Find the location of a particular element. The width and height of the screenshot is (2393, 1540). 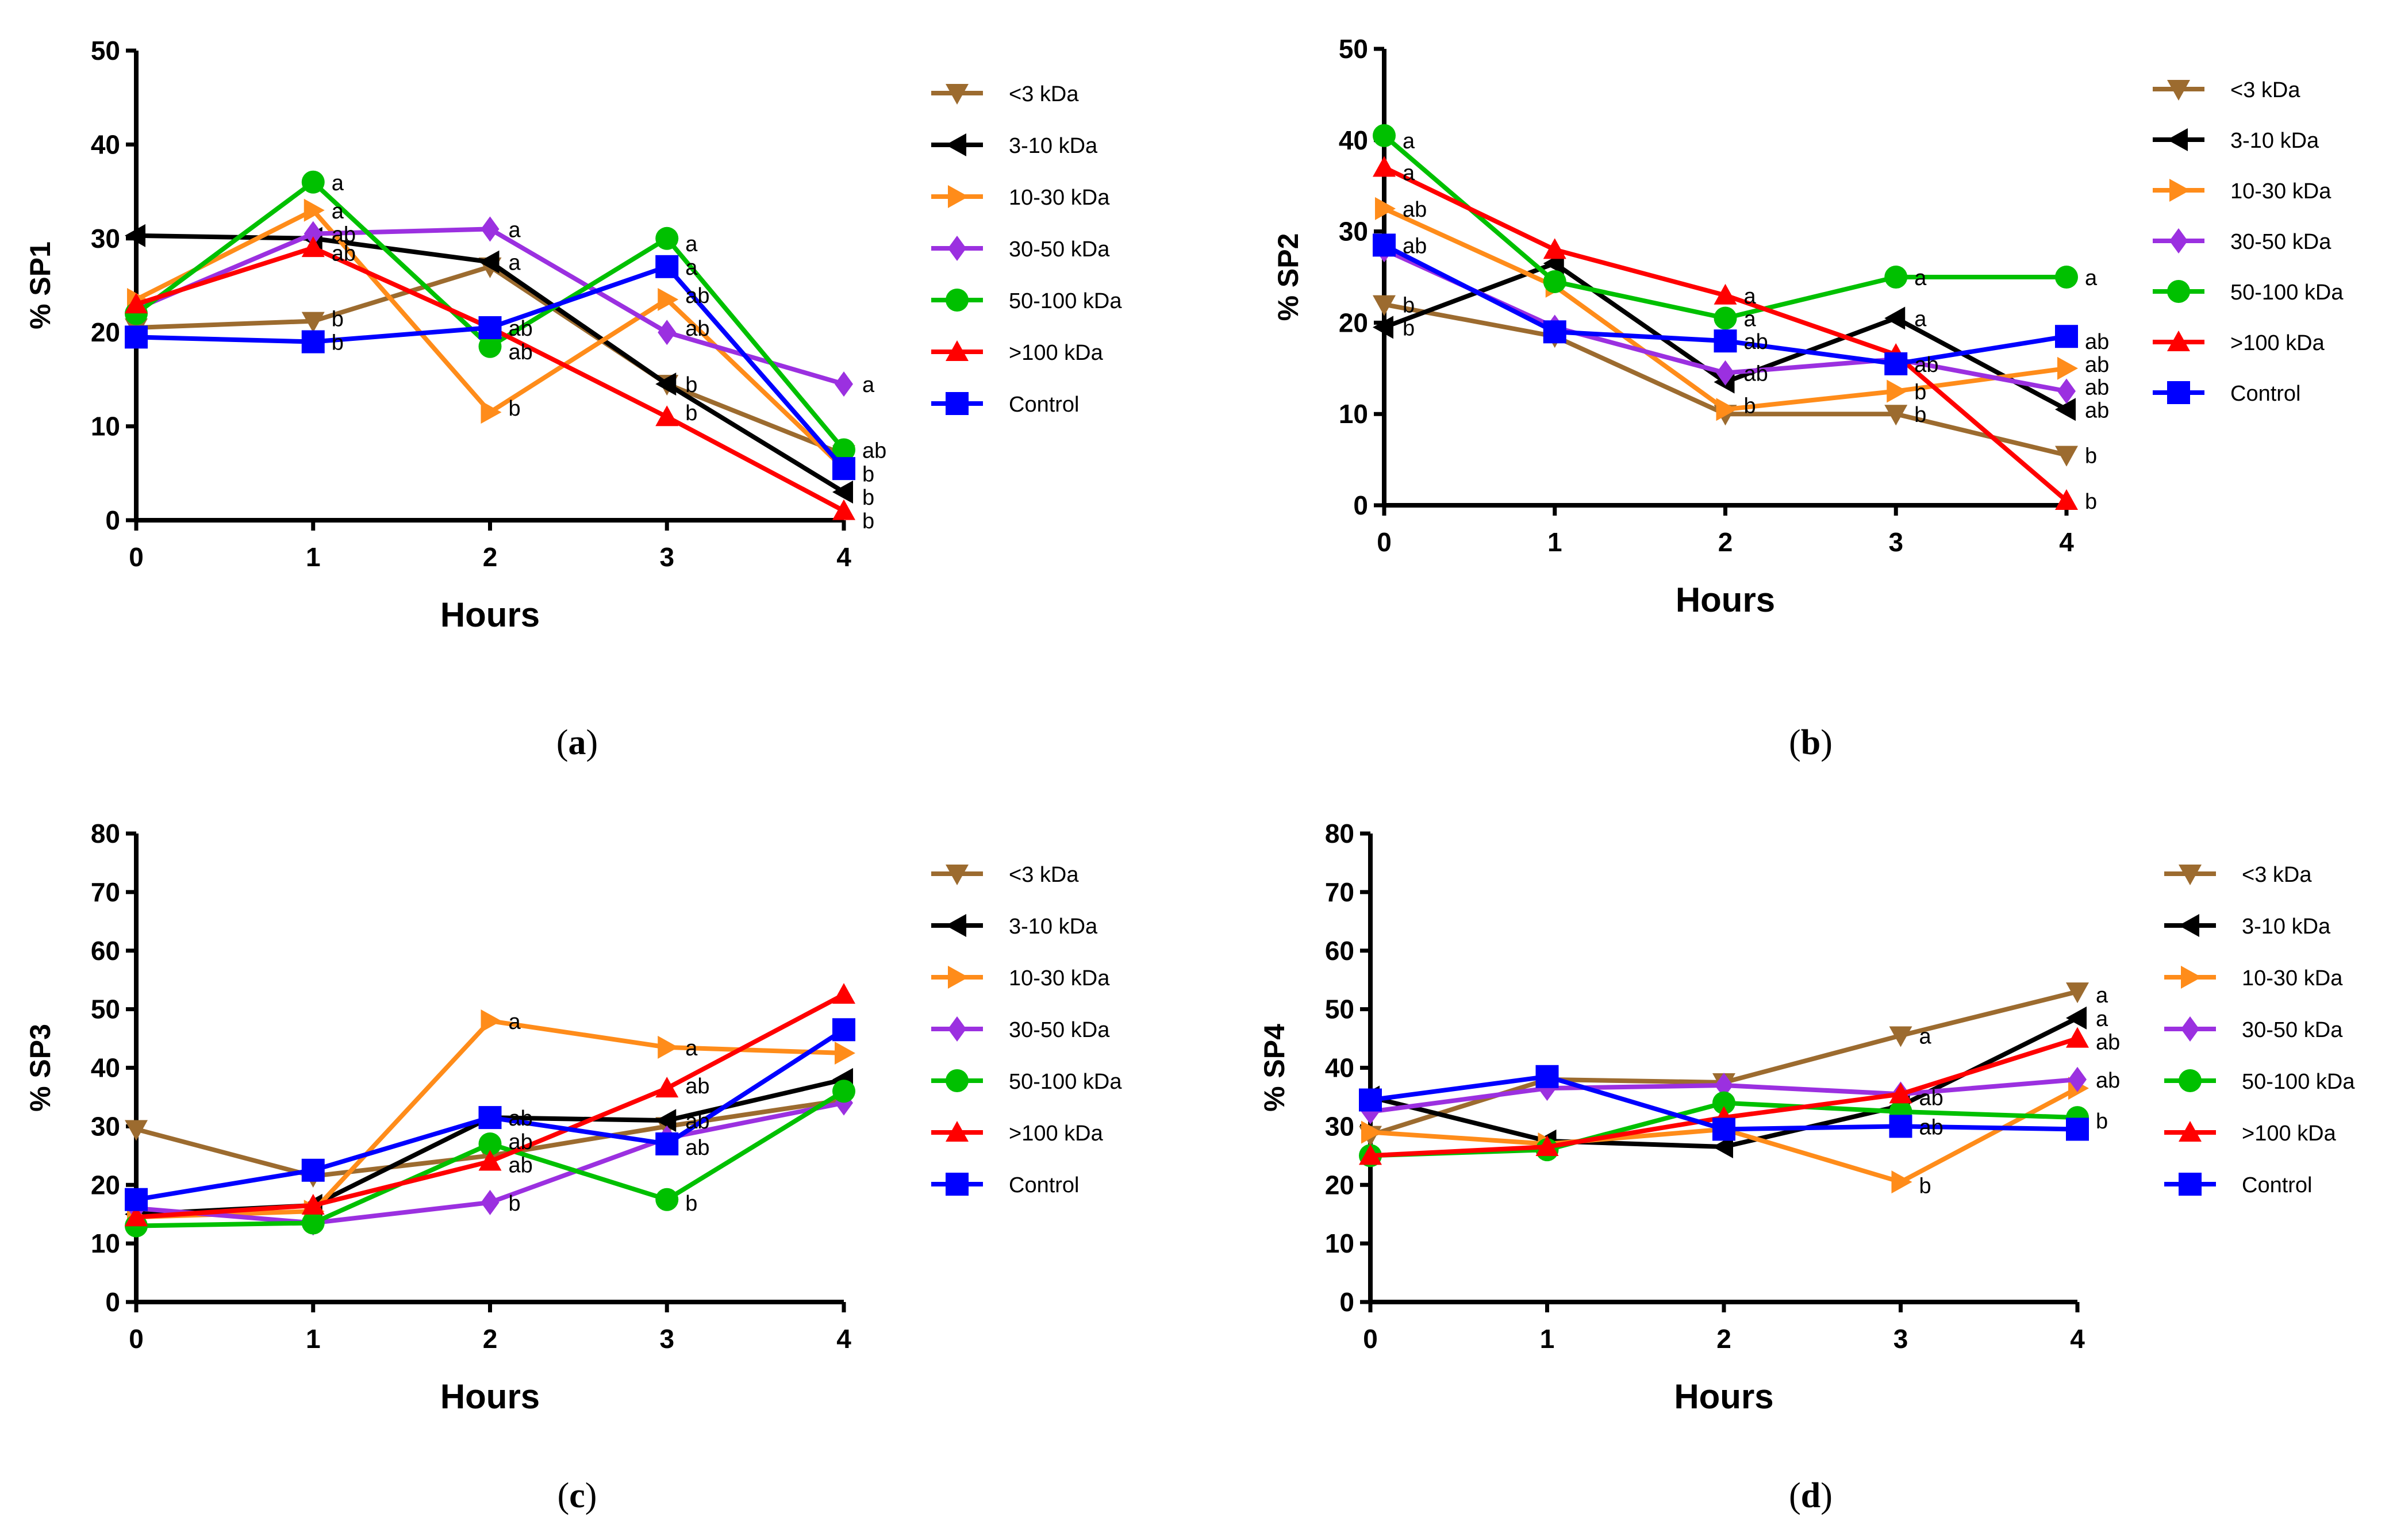

series-50-100-kda is located at coordinates (490, 316).